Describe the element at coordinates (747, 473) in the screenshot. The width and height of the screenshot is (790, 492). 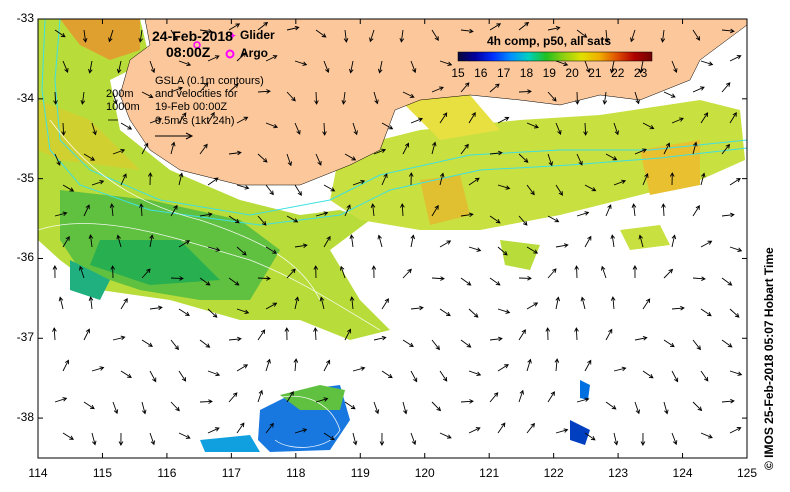
I see `x-tick-label: 125` at that location.